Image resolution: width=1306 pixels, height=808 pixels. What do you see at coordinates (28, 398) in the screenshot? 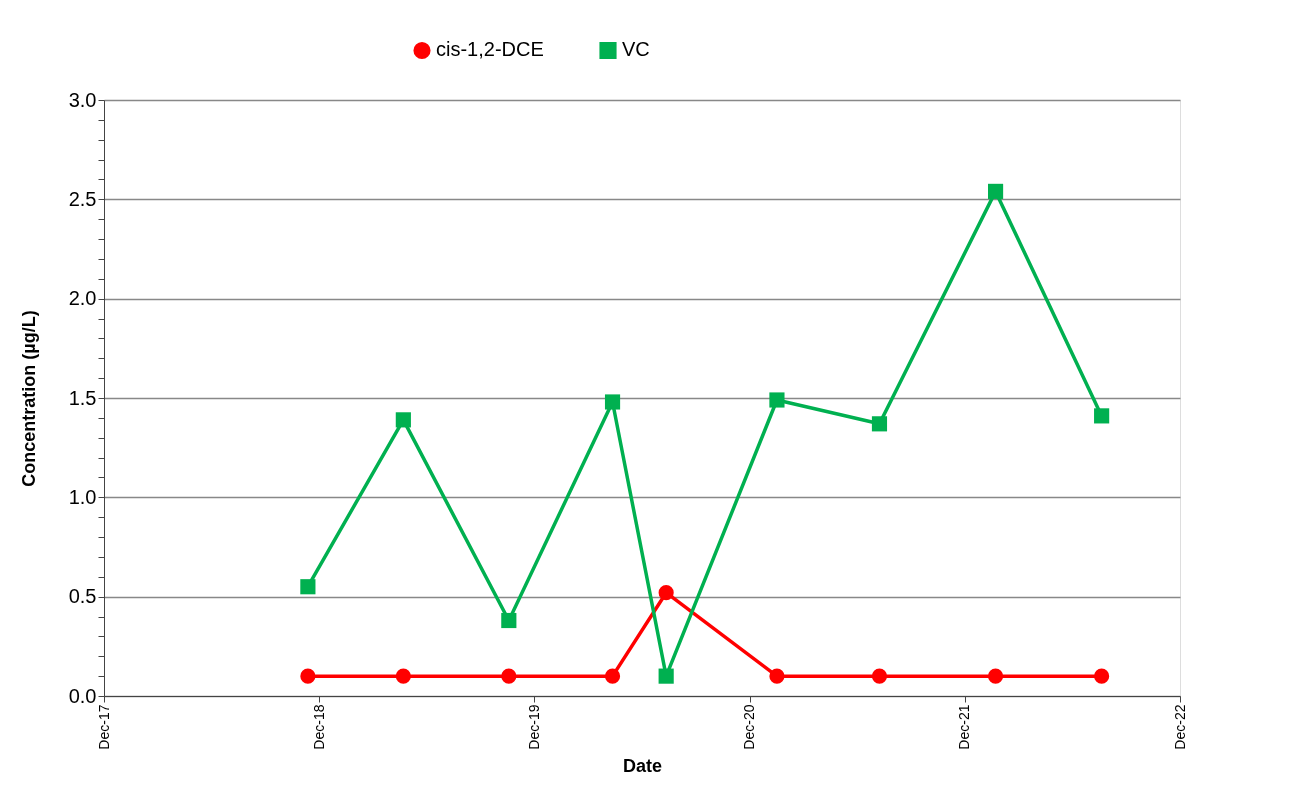
I see `y-axis-title: Concentration (µg/L)` at bounding box center [28, 398].